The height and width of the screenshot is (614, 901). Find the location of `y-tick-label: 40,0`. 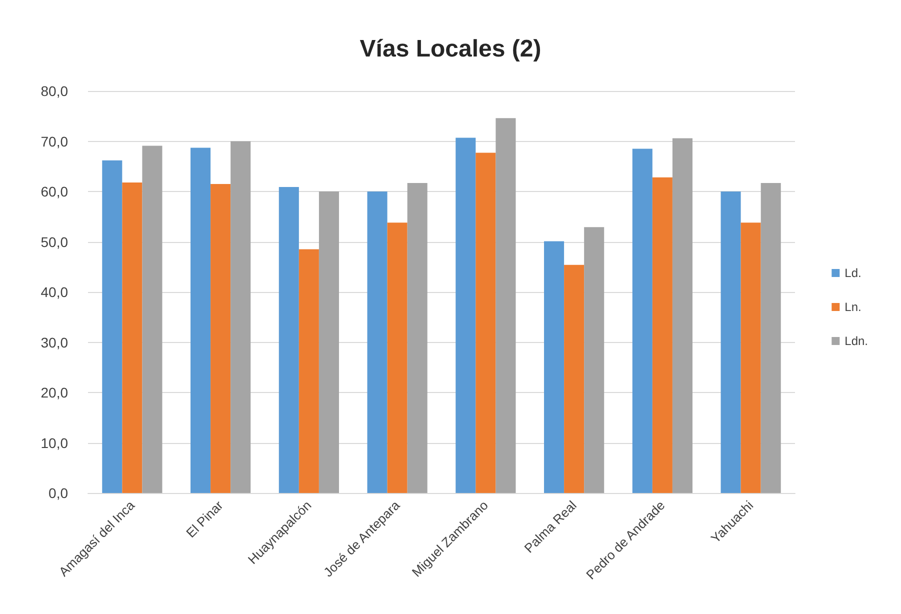

y-tick-label: 40,0 is located at coordinates (54, 292).